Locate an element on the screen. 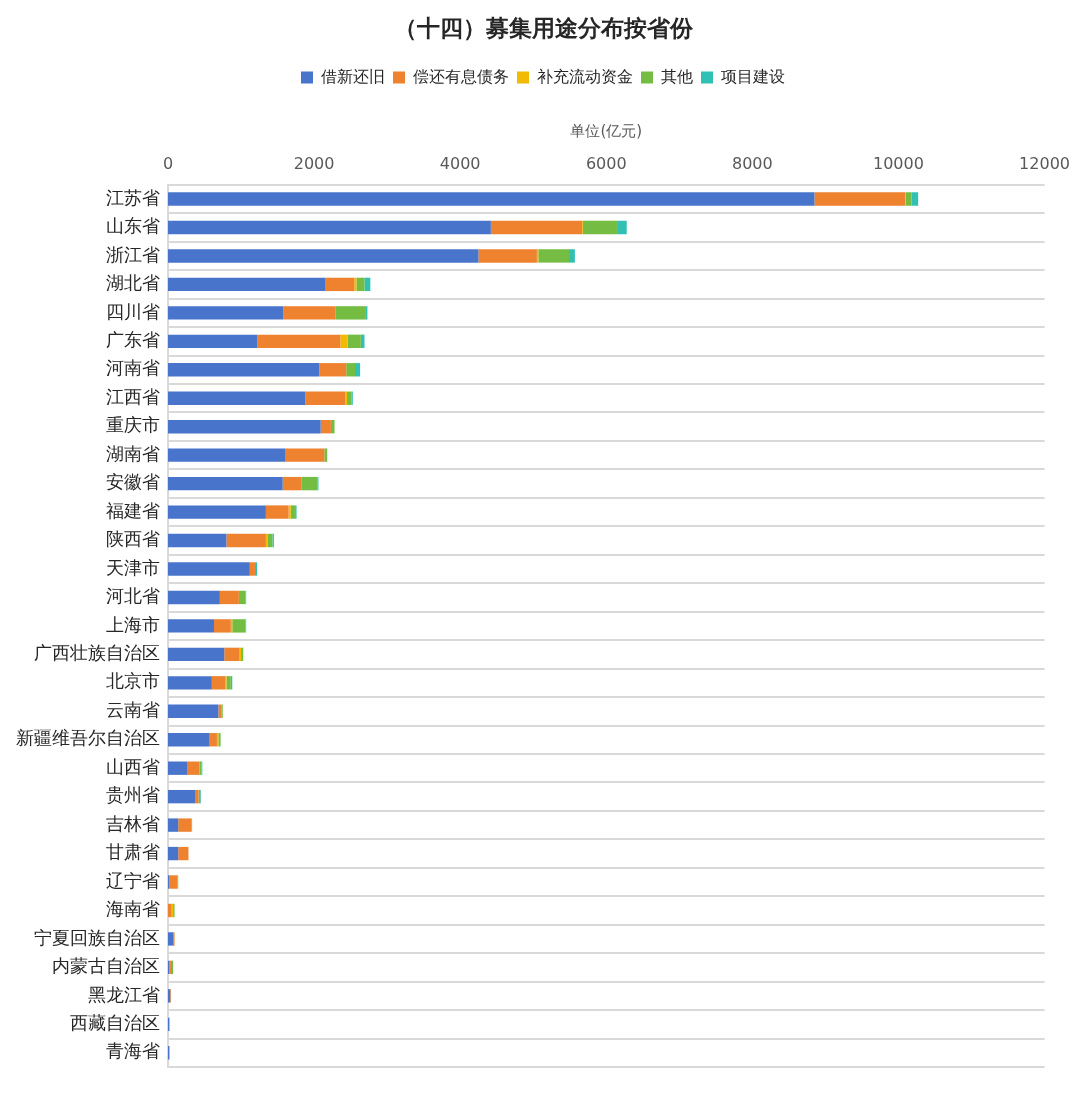  y-tick-label: 甘肃省 is located at coordinates (133, 852).